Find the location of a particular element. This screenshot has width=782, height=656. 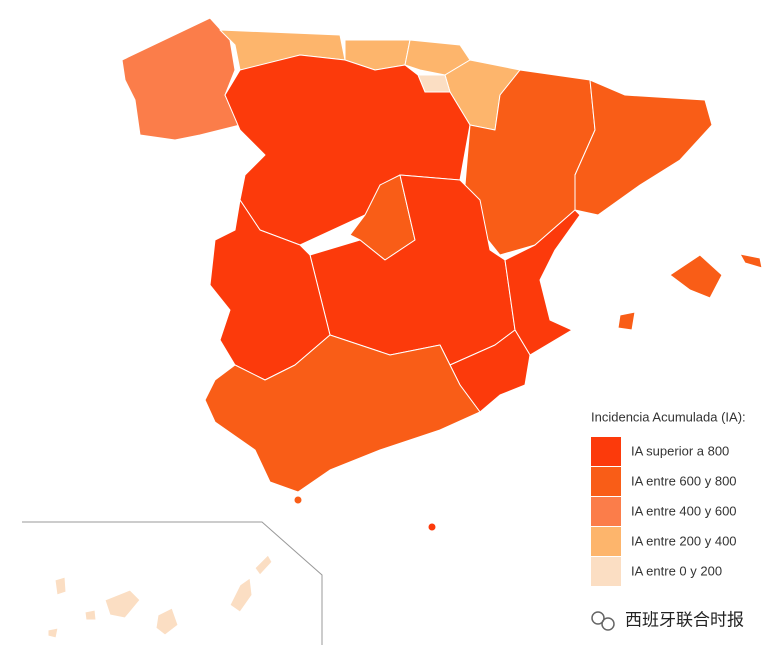

canarias-frame is located at coordinates (172, 583).